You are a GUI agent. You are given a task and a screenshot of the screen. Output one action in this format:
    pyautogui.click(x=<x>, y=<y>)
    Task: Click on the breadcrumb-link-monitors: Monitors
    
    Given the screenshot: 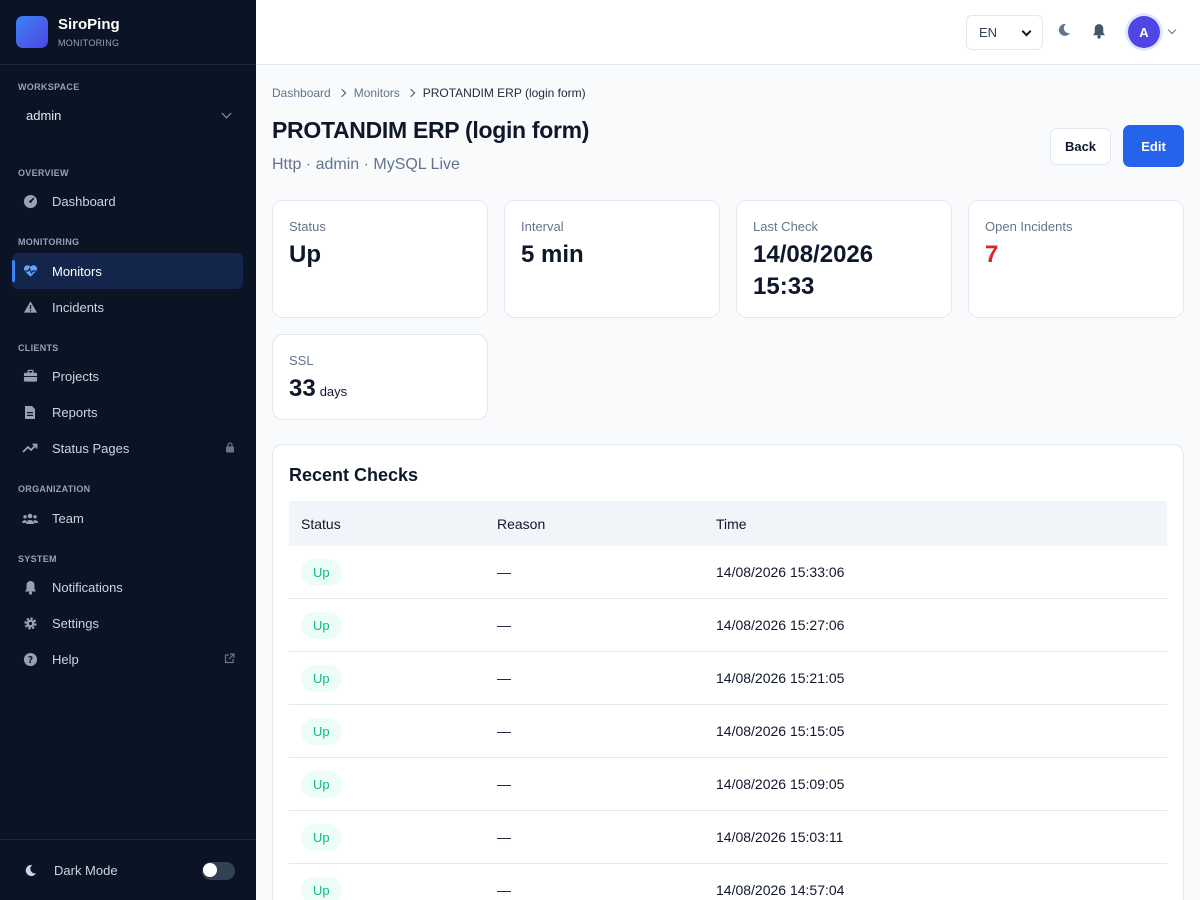 What is the action you would take?
    pyautogui.click(x=376, y=93)
    